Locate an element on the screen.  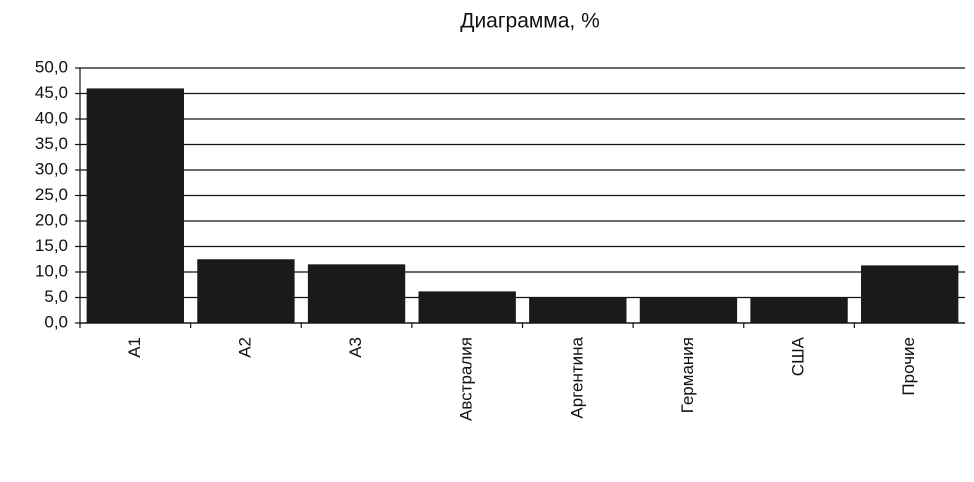
y-tick-label: 25,0 is located at coordinates (51, 194).